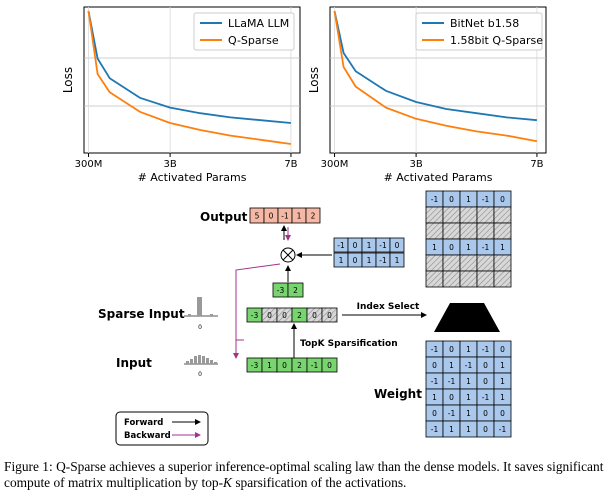 This screenshot has height=497, width=616. I want to click on sparse-input-cell: -3, so click(254, 315).